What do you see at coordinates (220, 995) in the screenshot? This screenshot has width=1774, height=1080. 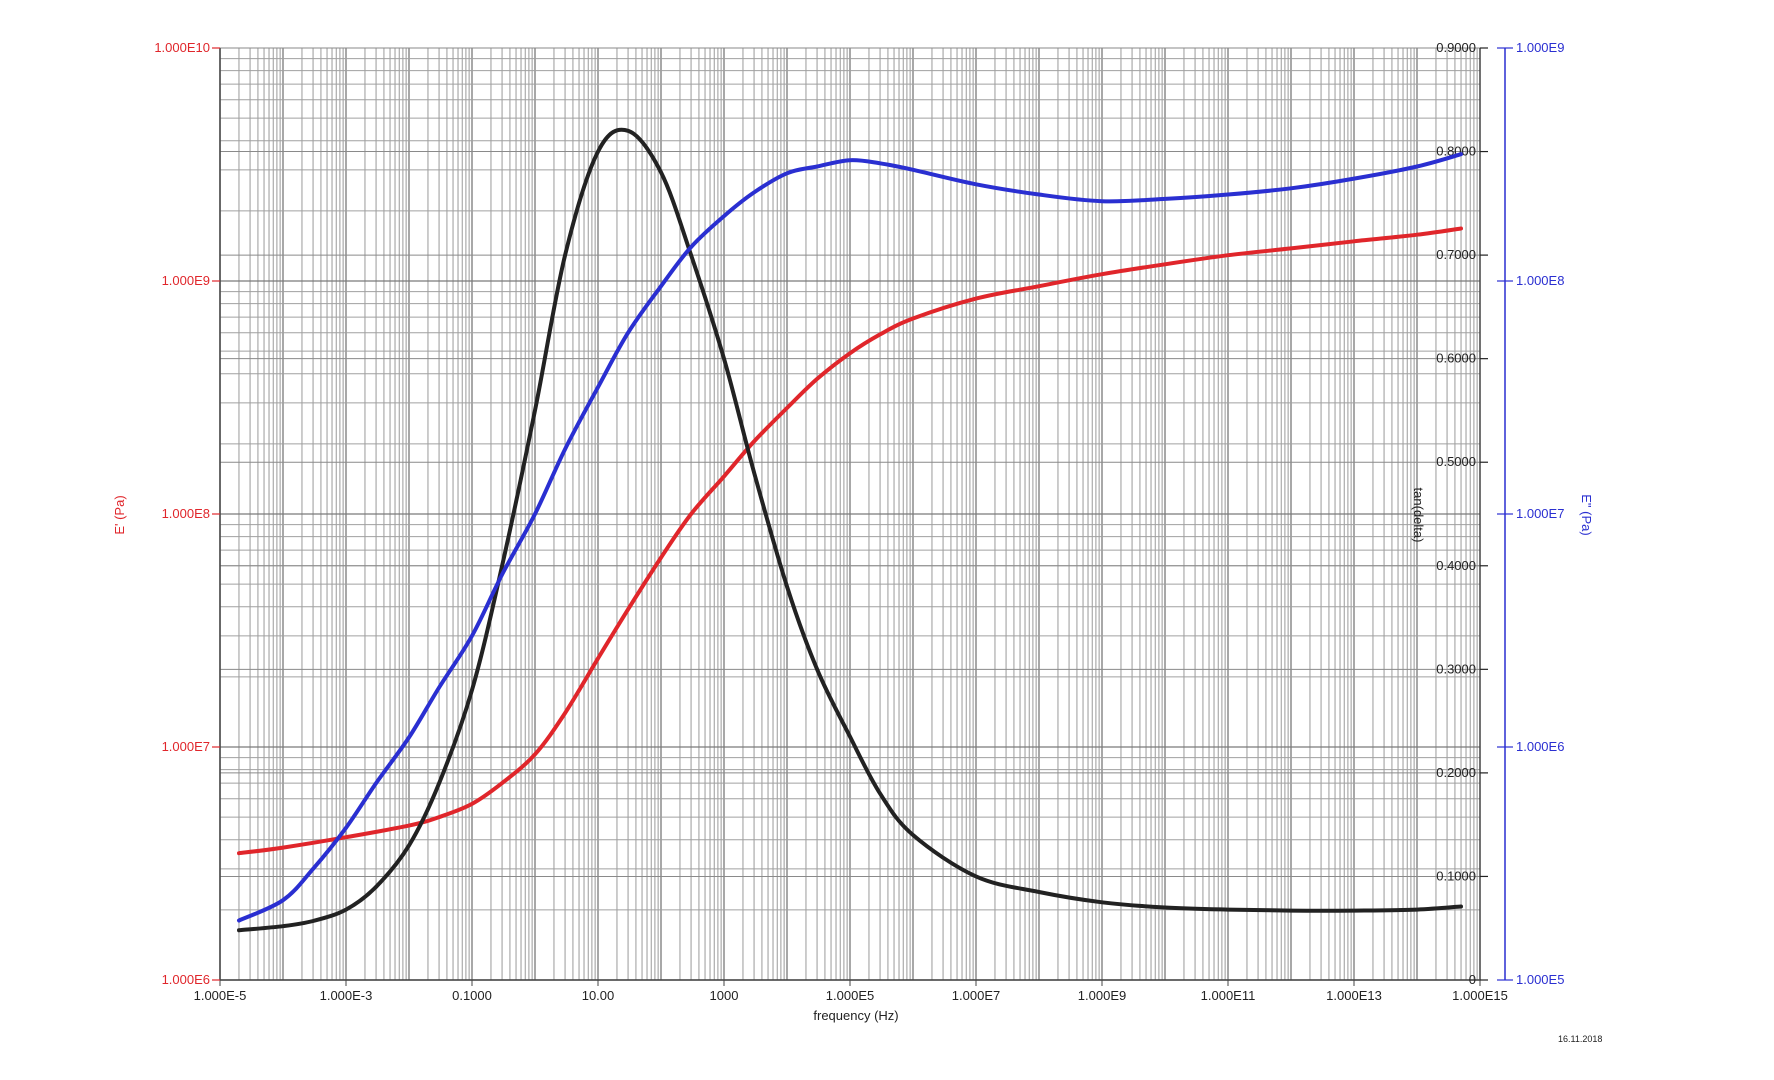 I see `x-tick-label: 1.000E-5` at bounding box center [220, 995].